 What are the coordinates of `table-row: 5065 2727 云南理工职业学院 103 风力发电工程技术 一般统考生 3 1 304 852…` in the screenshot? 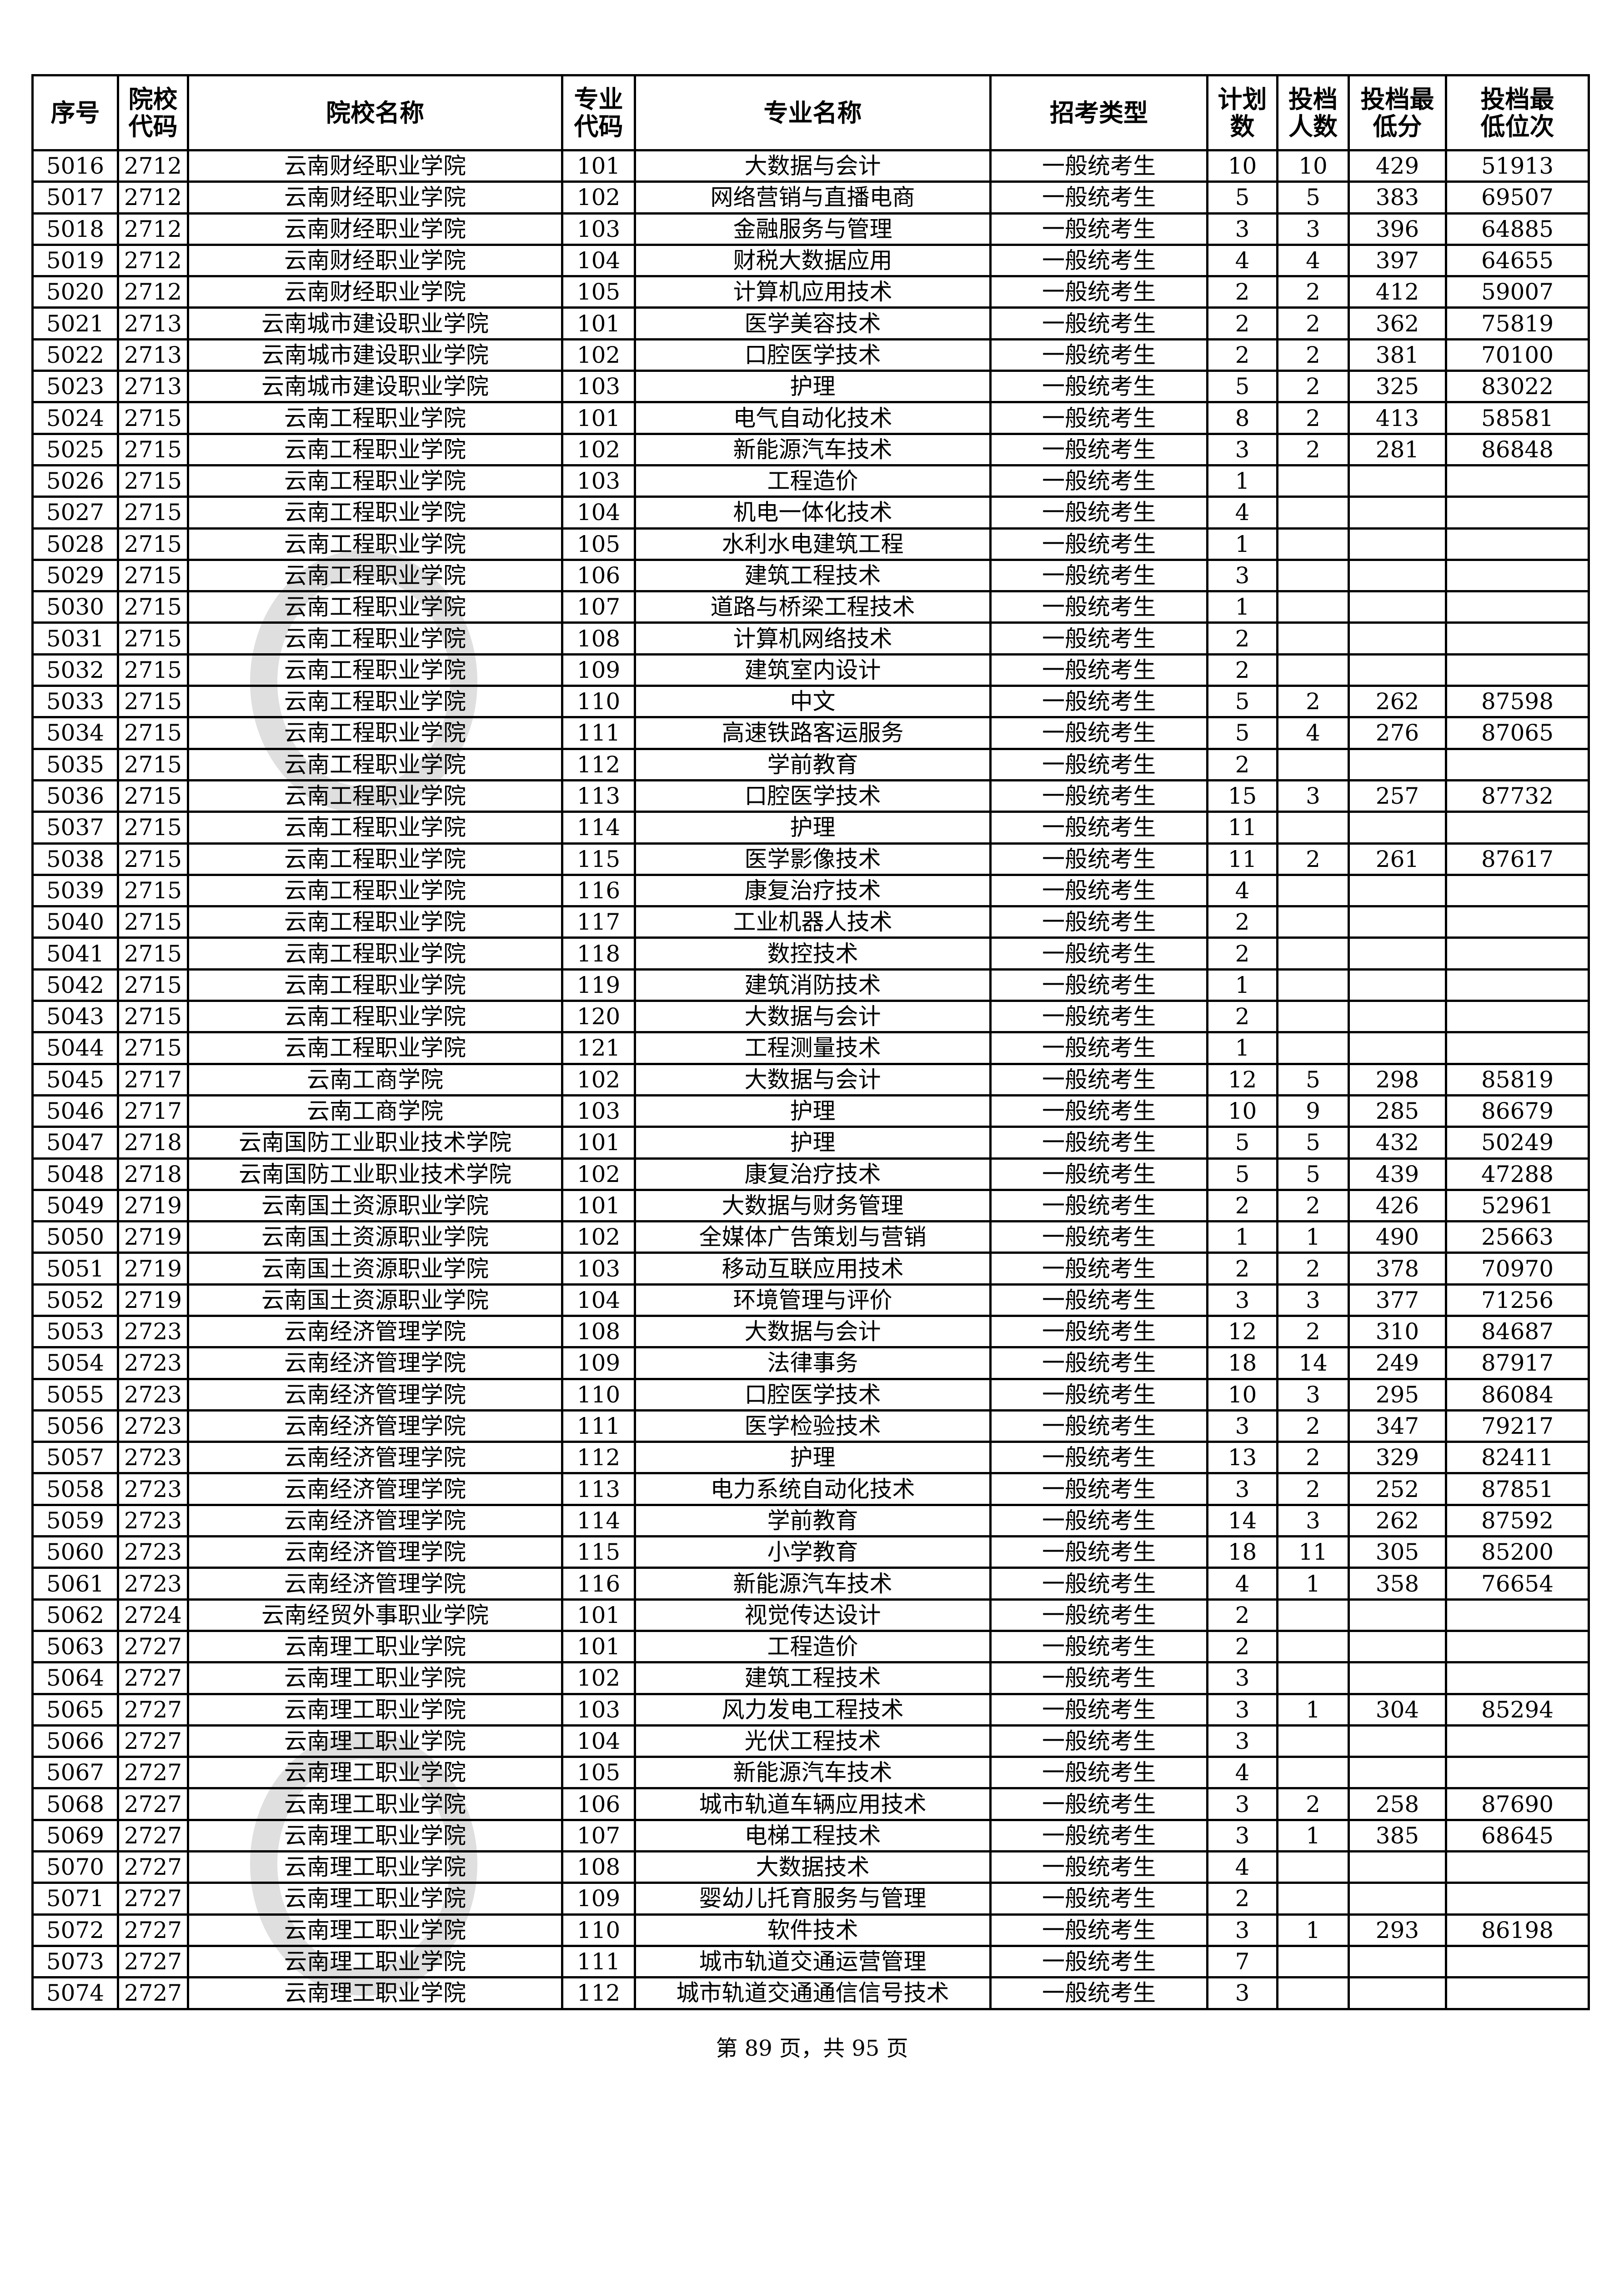 It's located at (810, 1709).